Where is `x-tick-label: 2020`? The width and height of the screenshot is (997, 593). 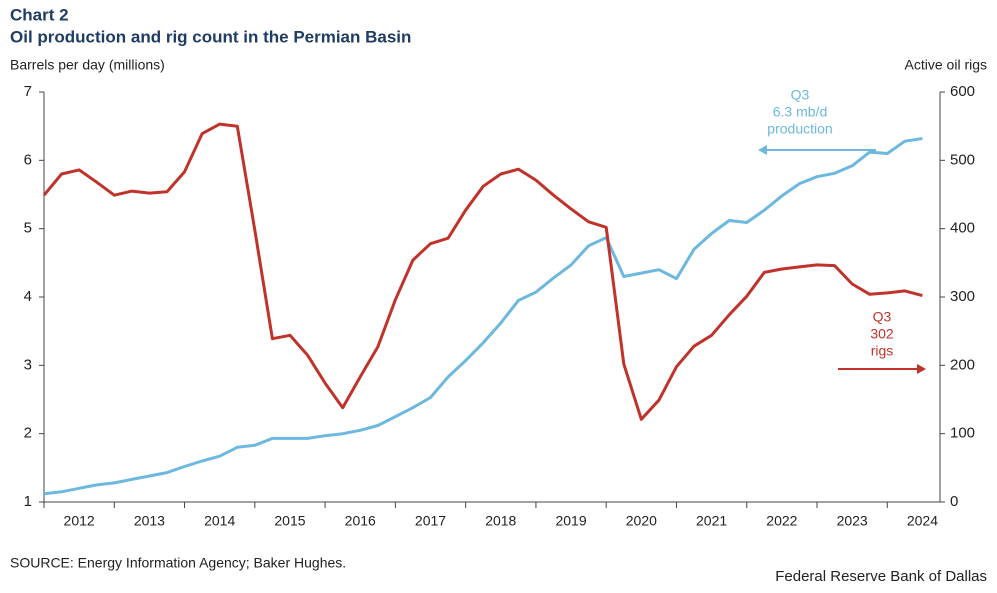 x-tick-label: 2020 is located at coordinates (641, 521).